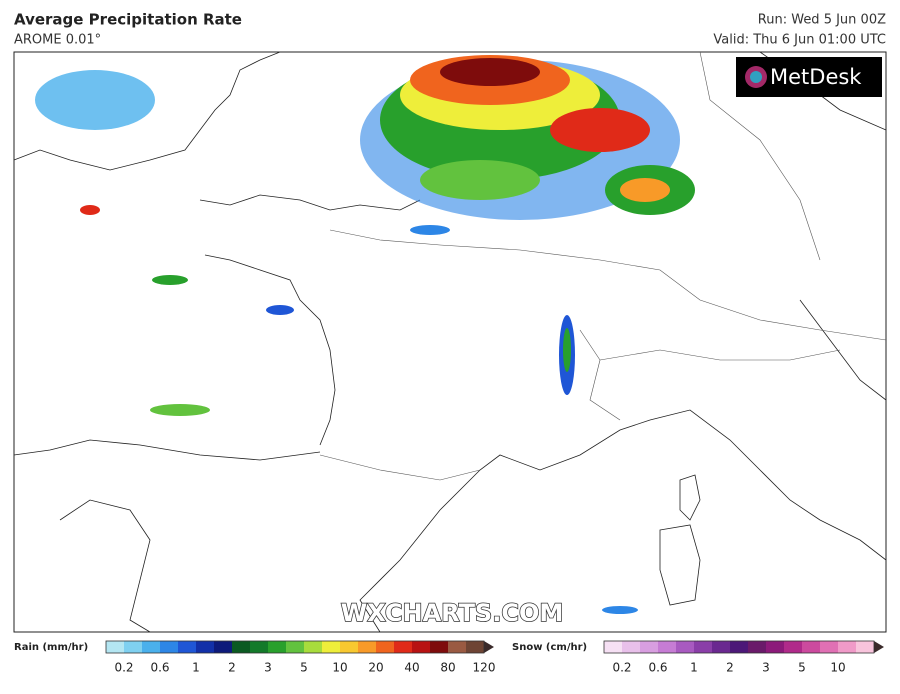  Describe the element at coordinates (268, 668) in the screenshot. I see `rain-tick-label: 3` at that location.